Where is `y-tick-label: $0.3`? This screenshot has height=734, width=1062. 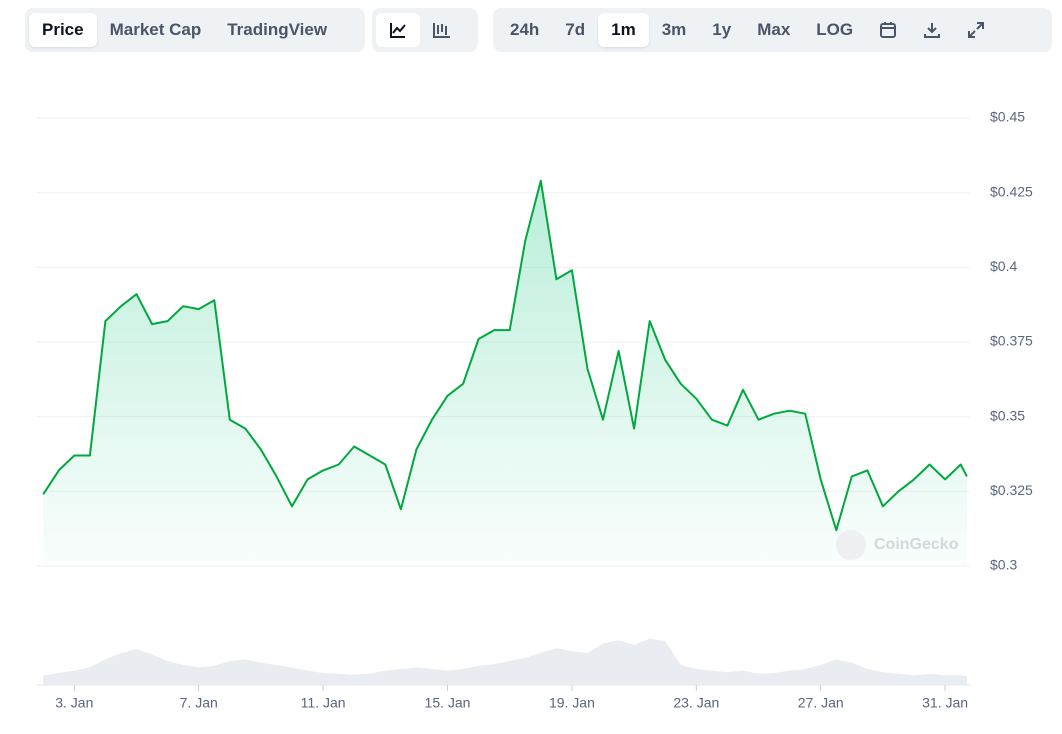
y-tick-label: $0.3 is located at coordinates (1003, 565).